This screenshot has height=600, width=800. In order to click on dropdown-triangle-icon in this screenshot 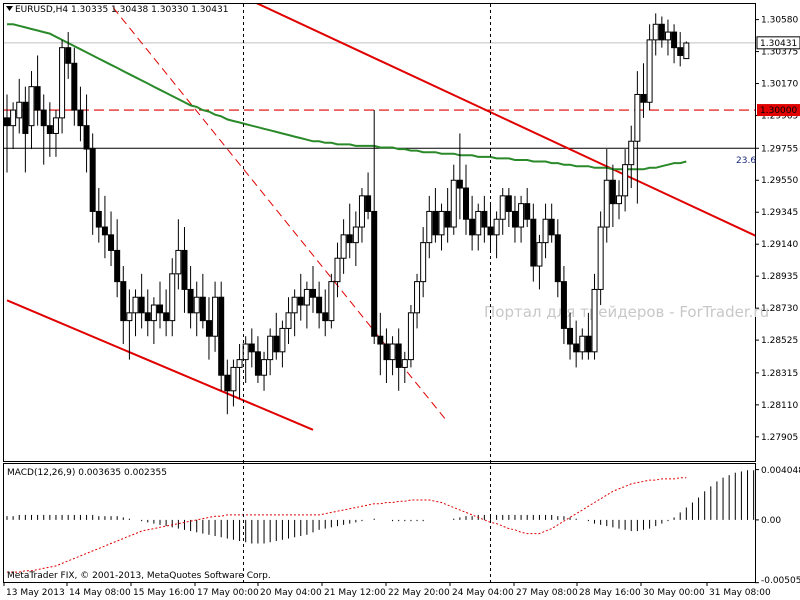, I will do `click(9, 8)`.